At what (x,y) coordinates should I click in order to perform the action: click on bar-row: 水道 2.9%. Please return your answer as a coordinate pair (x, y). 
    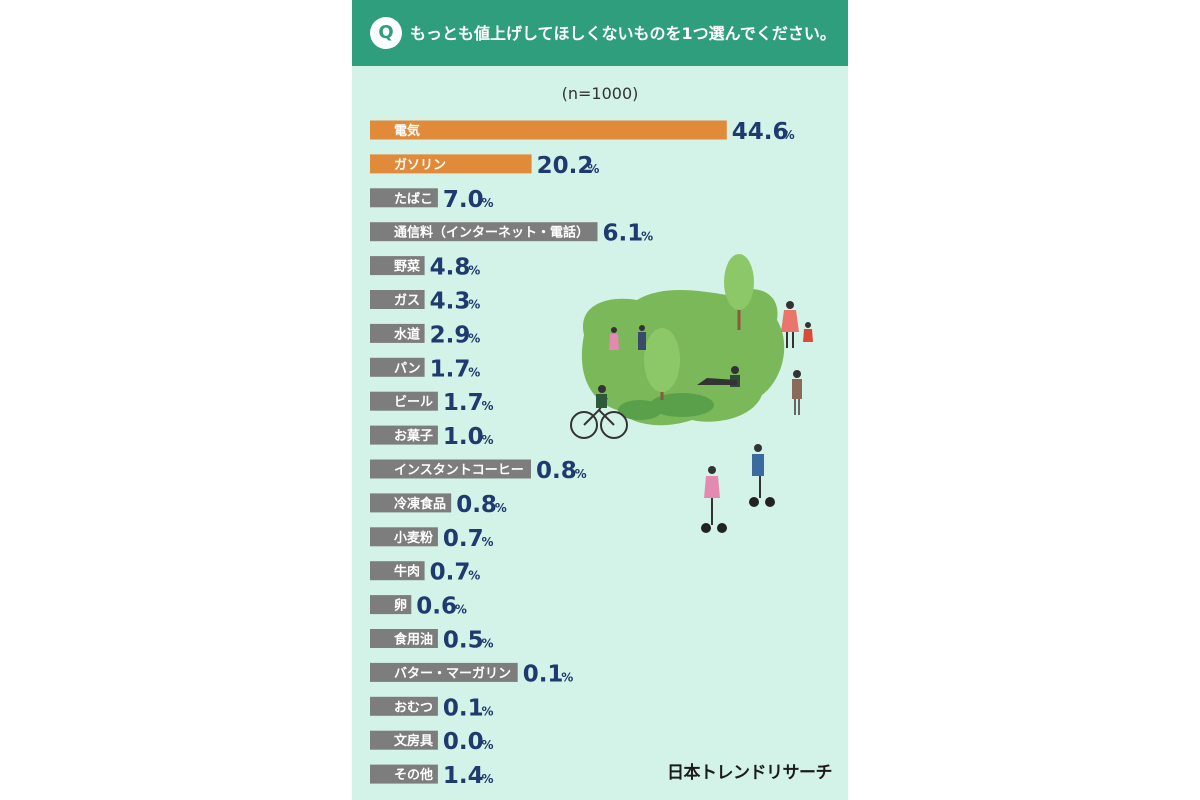
    Looking at the image, I should click on (425, 335).